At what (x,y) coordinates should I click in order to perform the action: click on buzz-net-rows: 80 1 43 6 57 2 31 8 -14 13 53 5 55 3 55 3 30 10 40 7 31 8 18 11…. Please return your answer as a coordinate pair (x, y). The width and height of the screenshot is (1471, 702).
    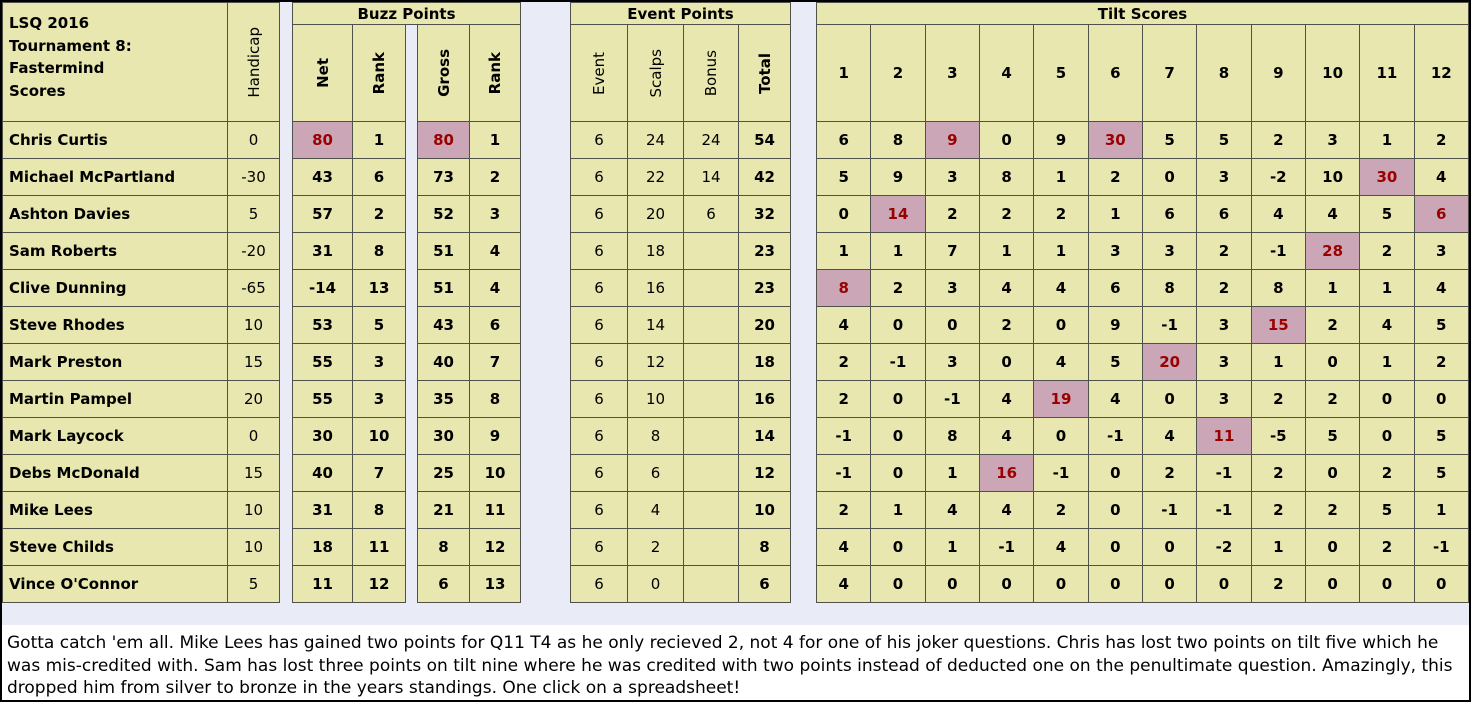
    Looking at the image, I should click on (349, 362).